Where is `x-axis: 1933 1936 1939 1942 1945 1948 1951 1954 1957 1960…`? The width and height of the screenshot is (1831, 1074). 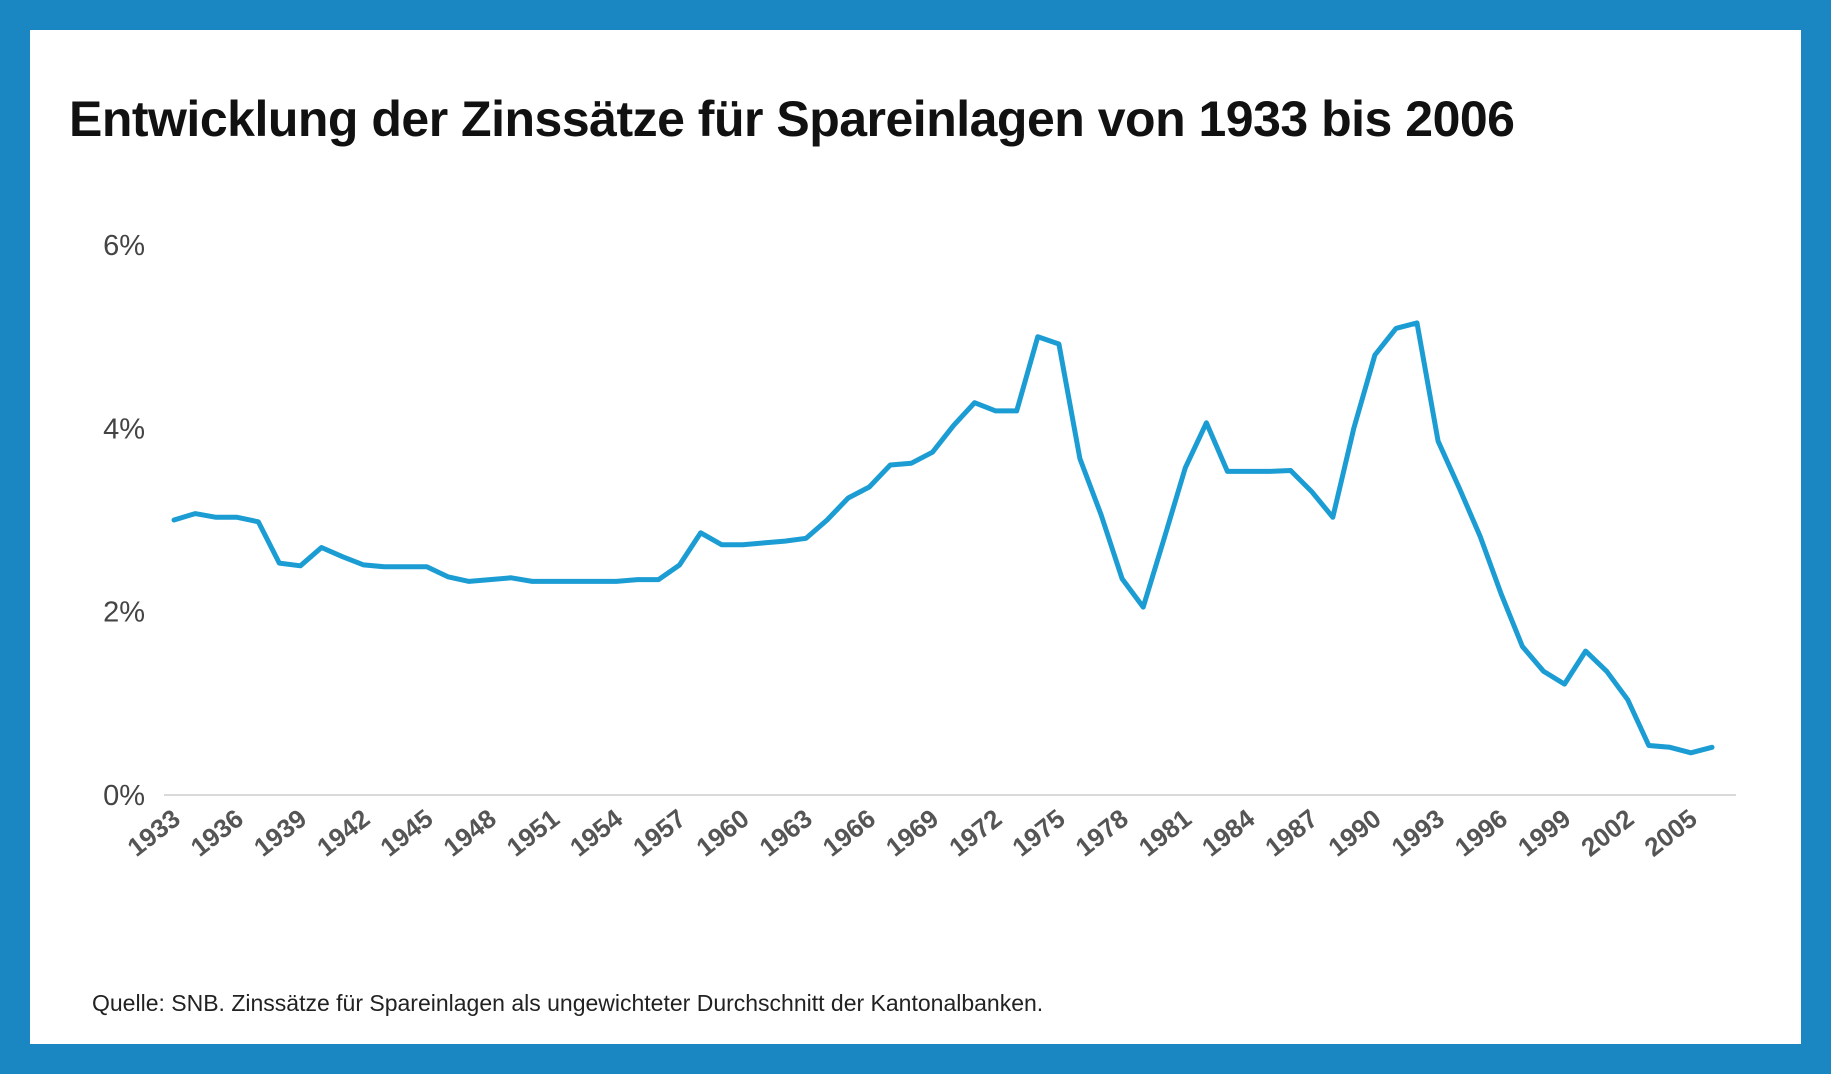
x-axis: 1933 1936 1939 1942 1945 1948 1951 1954 1957 1960… is located at coordinates (912, 833).